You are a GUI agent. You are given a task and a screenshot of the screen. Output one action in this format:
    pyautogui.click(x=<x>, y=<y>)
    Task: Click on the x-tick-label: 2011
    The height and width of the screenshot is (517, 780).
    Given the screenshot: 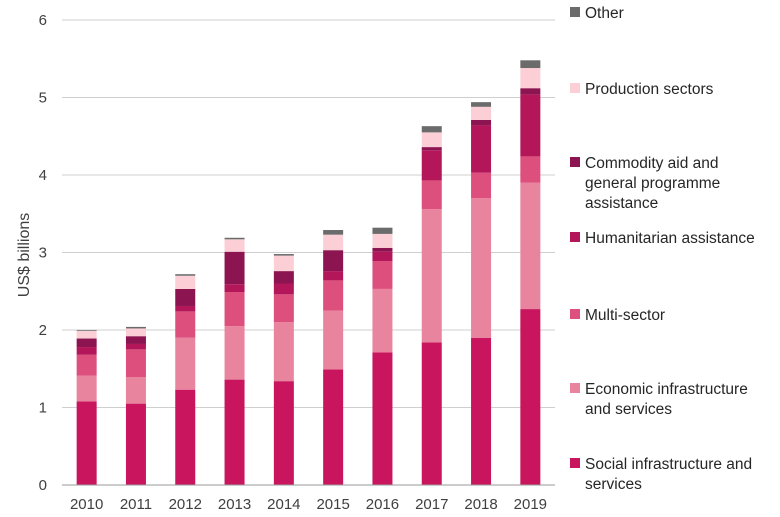 What is the action you would take?
    pyautogui.click(x=136, y=504)
    